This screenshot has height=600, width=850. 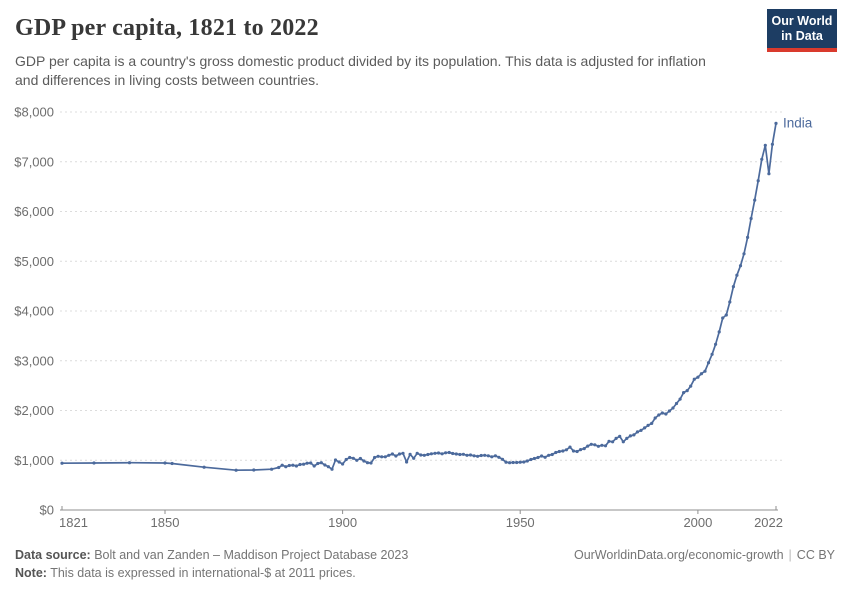 What do you see at coordinates (34, 211) in the screenshot?
I see `y-tick-label: $6,000` at bounding box center [34, 211].